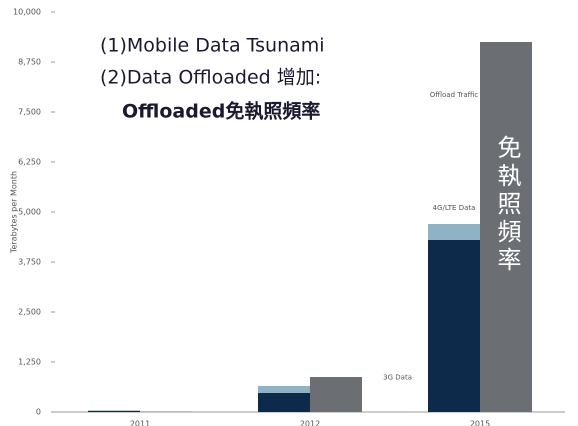 This screenshot has height=426, width=578. What do you see at coordinates (212, 46) in the screenshot?
I see `annotation: (1)Mobile Data Tsunami` at bounding box center [212, 46].